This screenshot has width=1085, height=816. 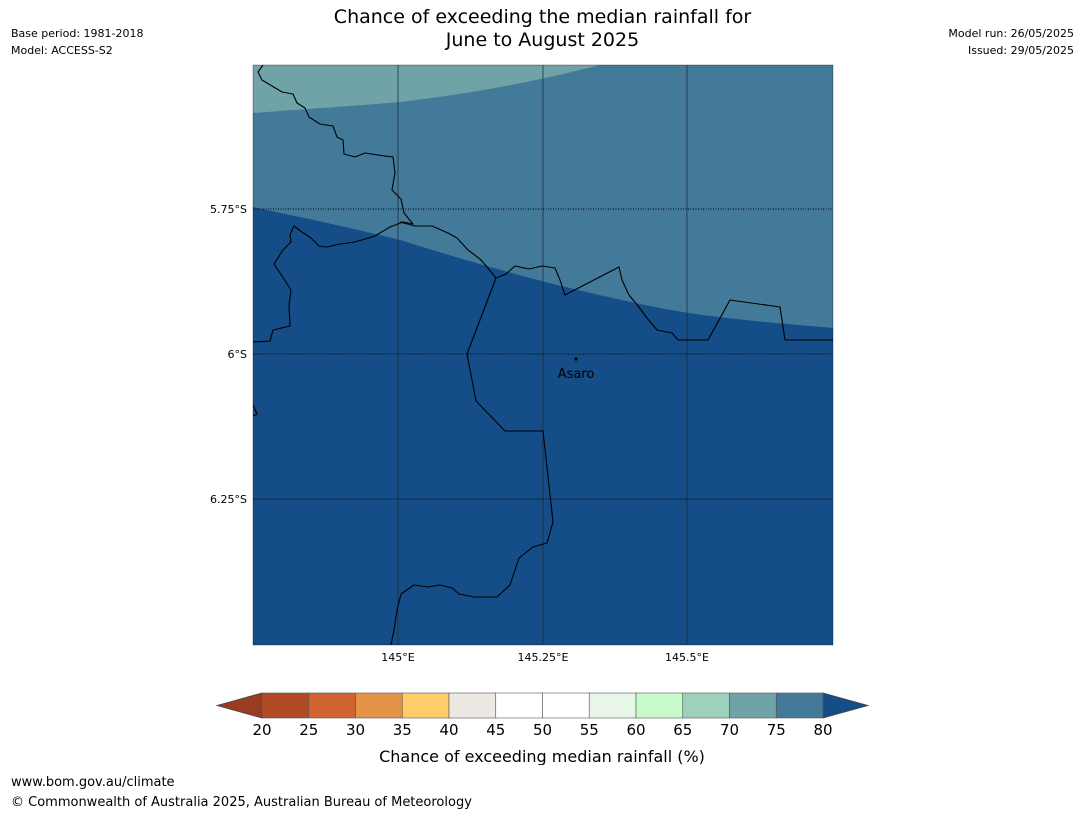 I want to click on lat-label-6-25: 6.25°S, so click(x=228, y=499).